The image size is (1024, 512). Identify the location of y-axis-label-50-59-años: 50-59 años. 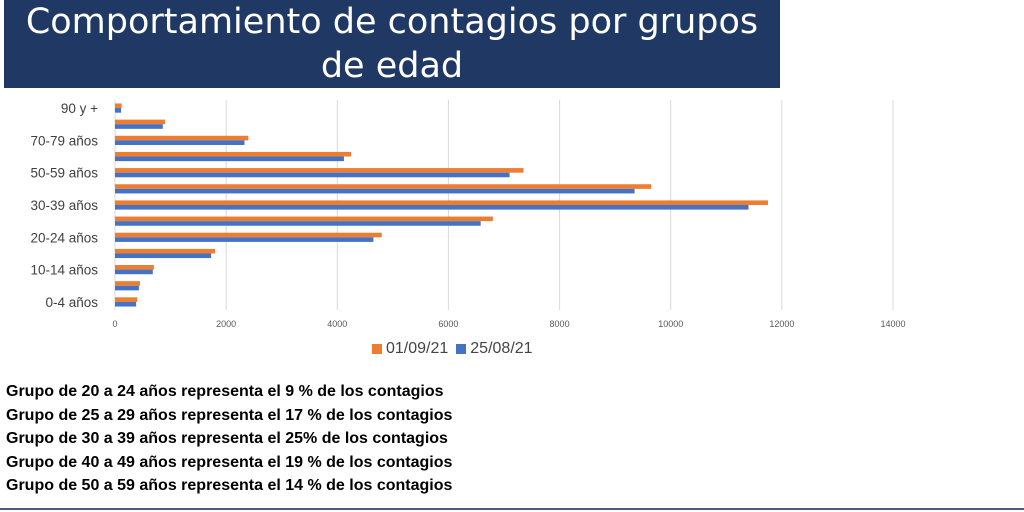
(64, 173).